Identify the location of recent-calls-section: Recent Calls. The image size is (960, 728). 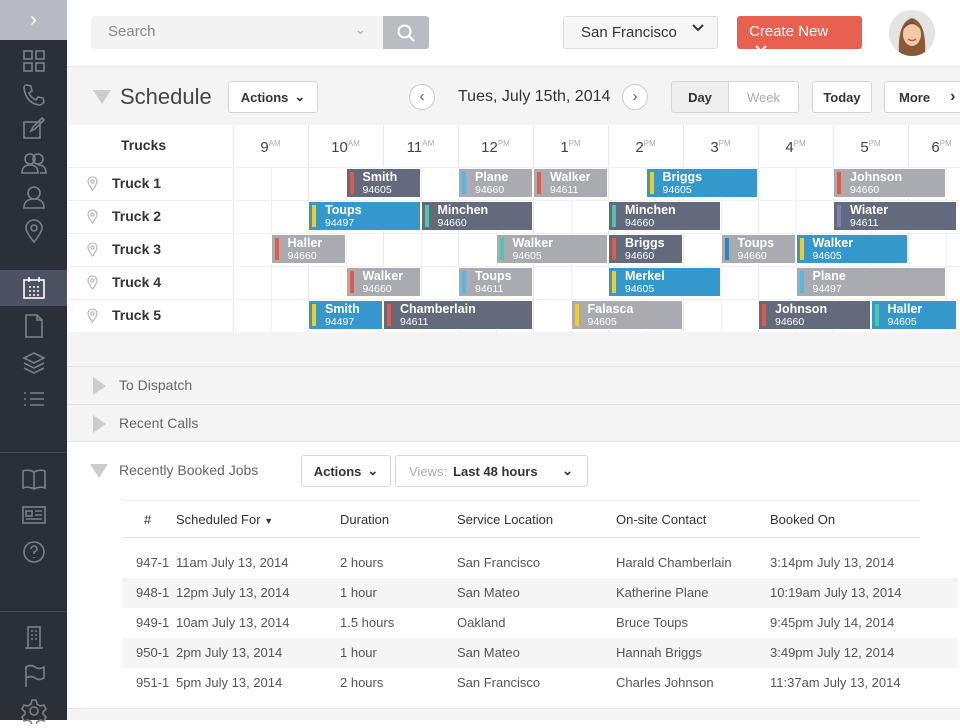
(513, 423).